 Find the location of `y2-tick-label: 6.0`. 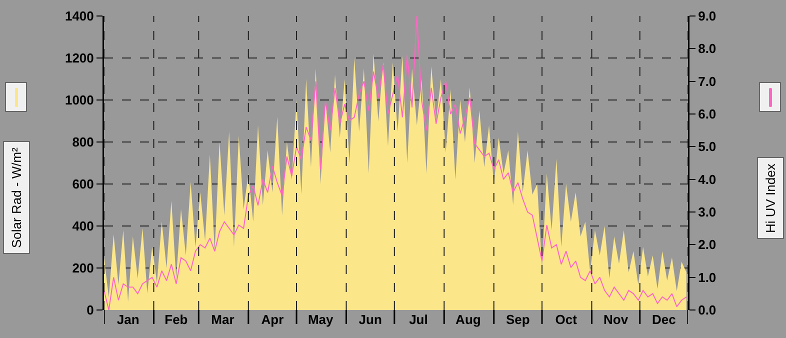

y2-tick-label: 6.0 is located at coordinates (707, 114).